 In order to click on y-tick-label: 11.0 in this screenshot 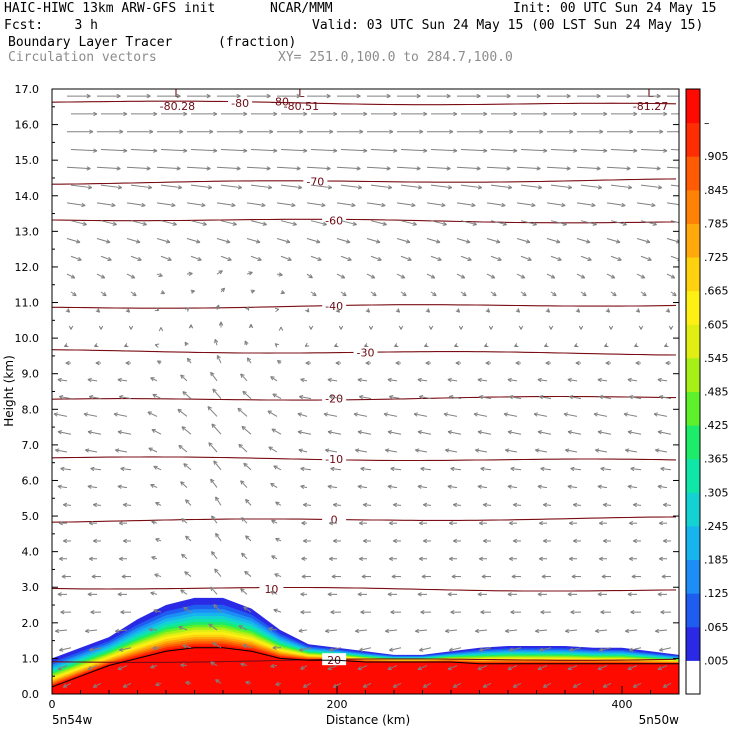, I will do `click(27, 303)`.